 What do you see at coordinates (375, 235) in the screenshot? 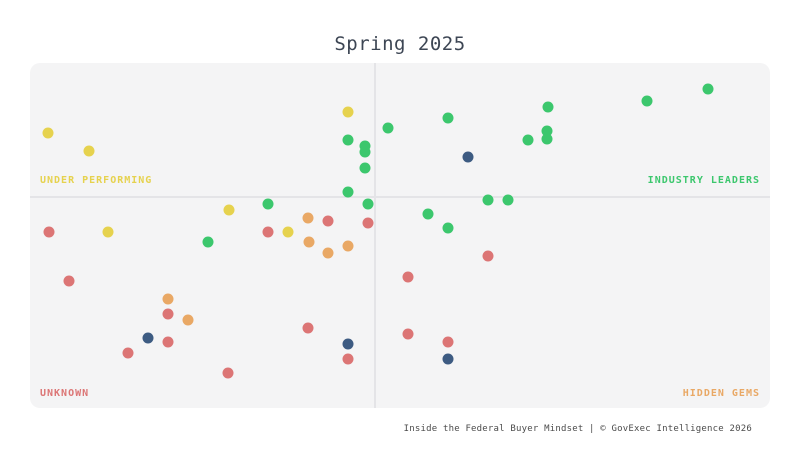
I see `quadrant-divider-vertical` at bounding box center [375, 235].